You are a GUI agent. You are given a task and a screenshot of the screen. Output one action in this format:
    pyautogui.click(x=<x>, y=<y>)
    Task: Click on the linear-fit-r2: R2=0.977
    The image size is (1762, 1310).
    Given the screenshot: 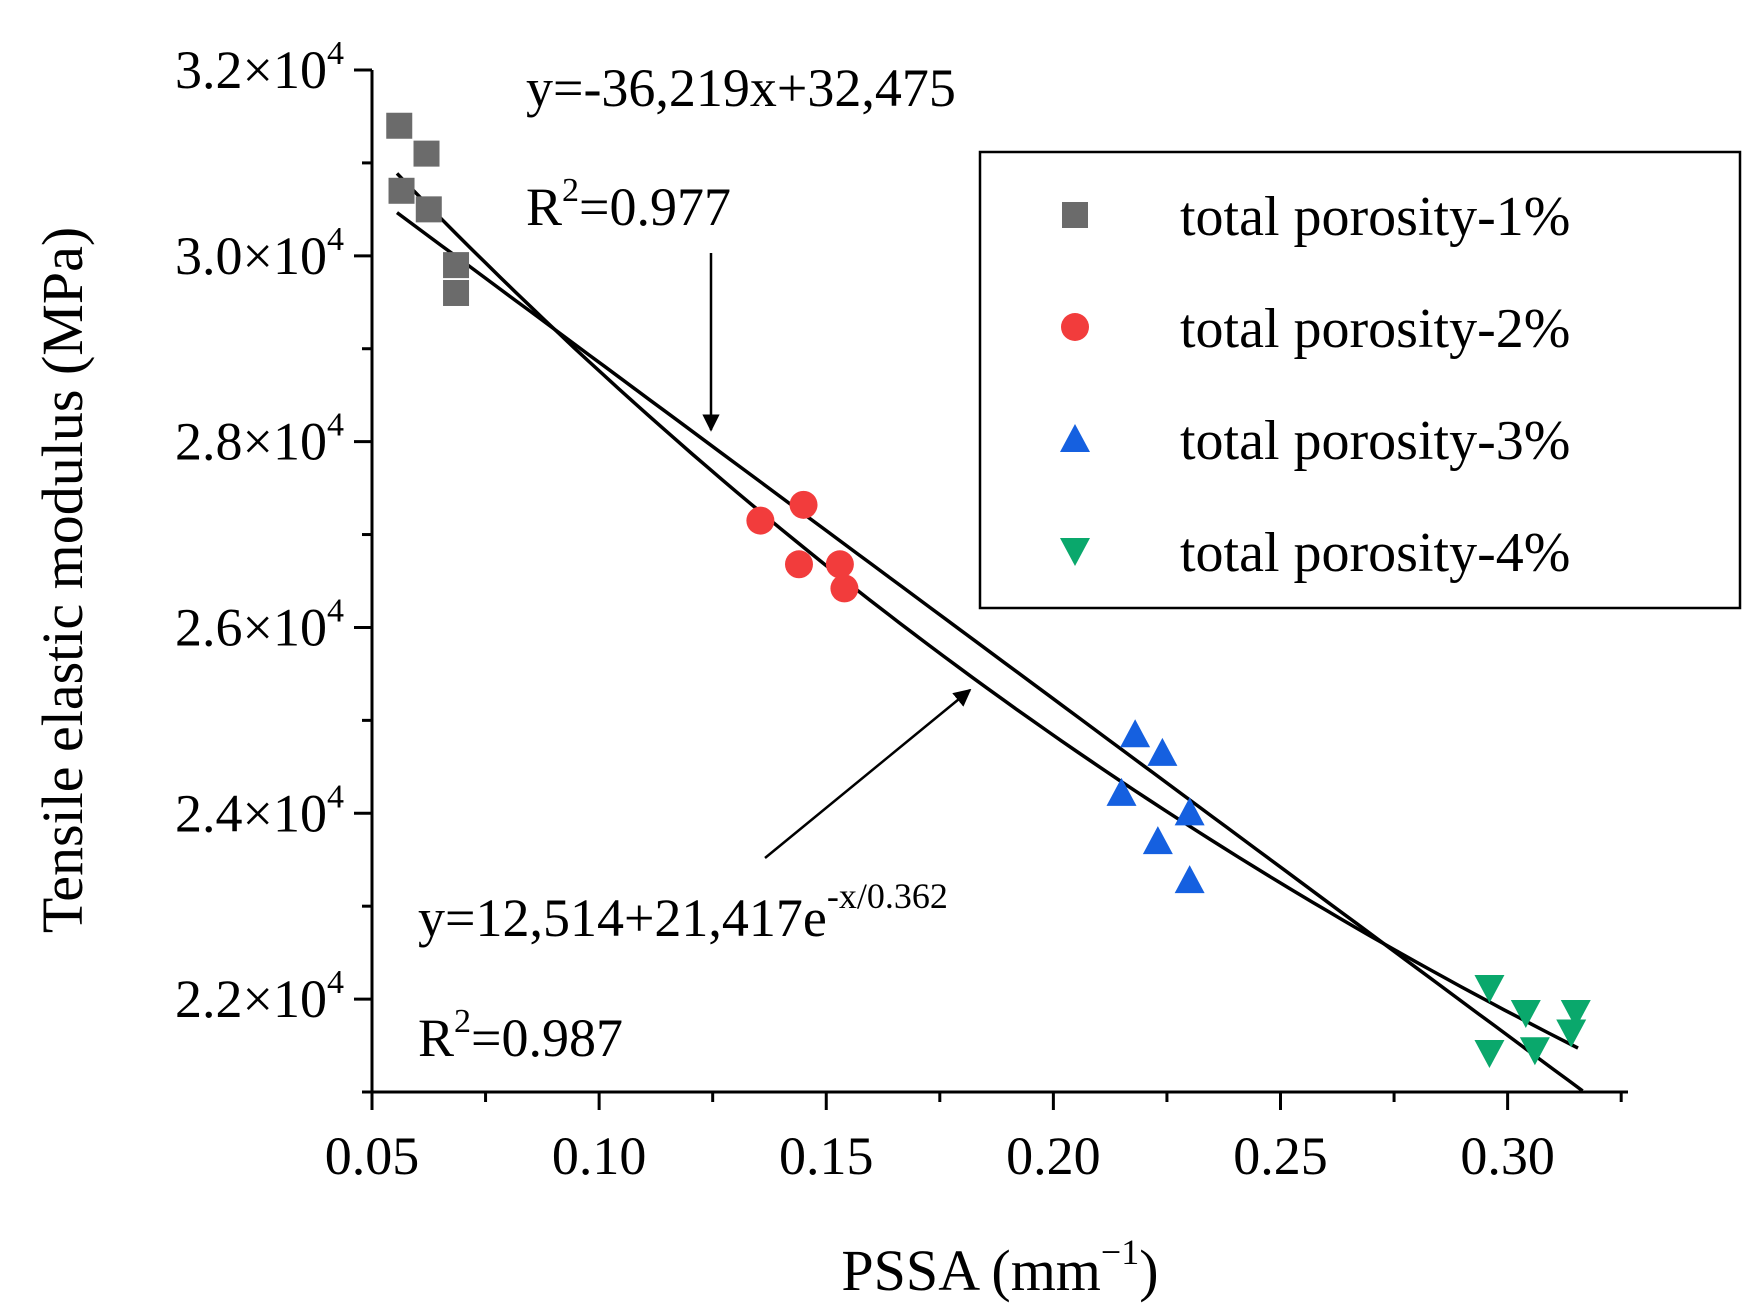 What is the action you would take?
    pyautogui.click(x=628, y=204)
    